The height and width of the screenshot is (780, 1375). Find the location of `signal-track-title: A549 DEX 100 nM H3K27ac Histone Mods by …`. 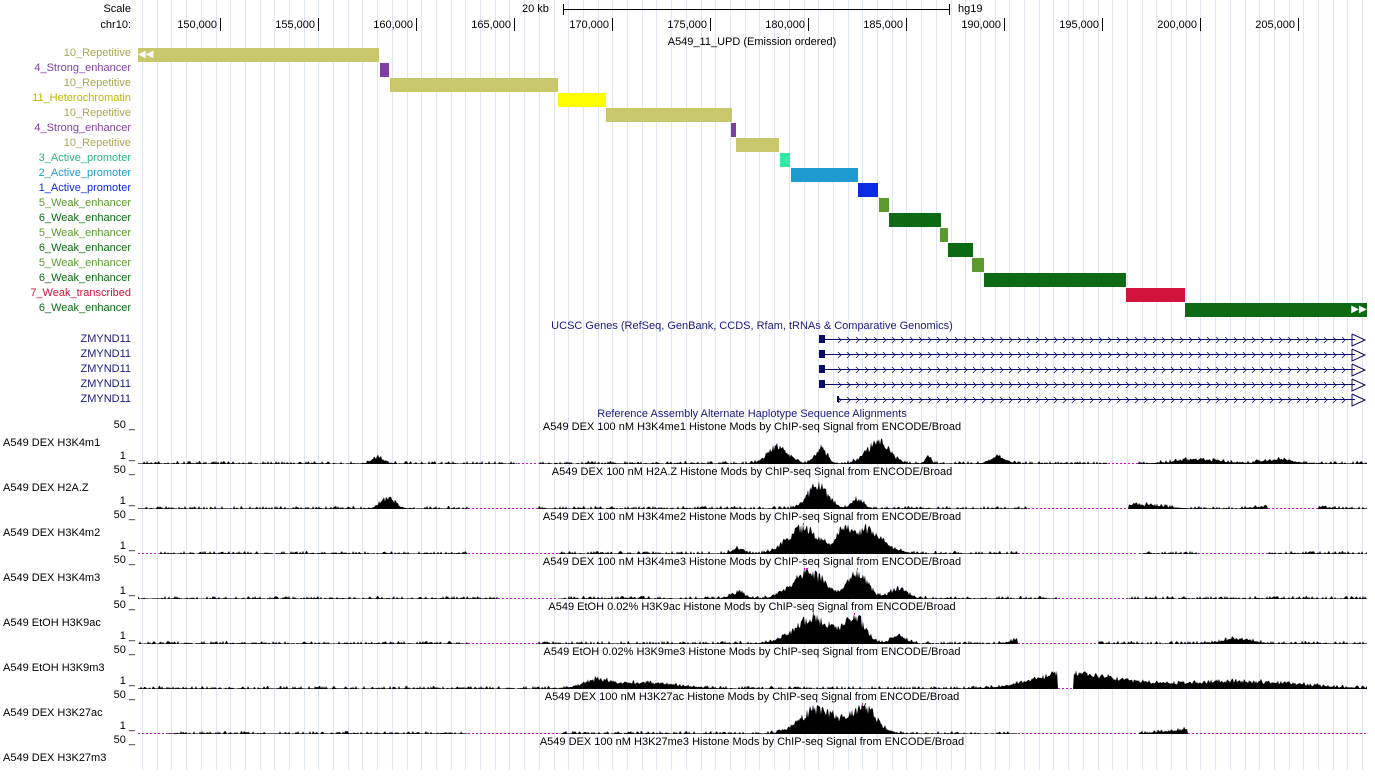

signal-track-title: A549 DEX 100 nM H3K27ac Histone Mods by … is located at coordinates (752, 697).